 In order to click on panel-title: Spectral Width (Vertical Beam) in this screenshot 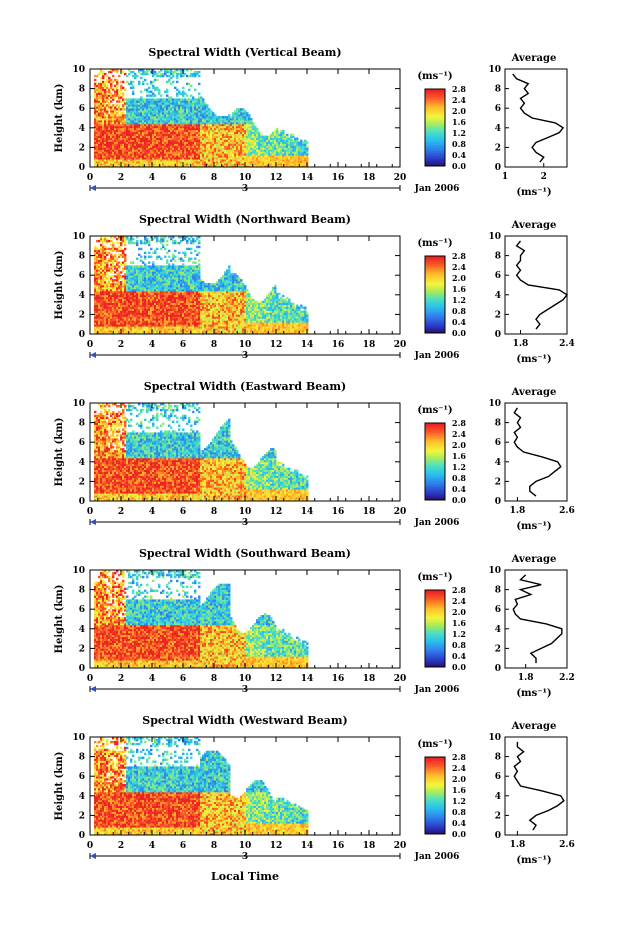, I will do `click(244, 52)`.